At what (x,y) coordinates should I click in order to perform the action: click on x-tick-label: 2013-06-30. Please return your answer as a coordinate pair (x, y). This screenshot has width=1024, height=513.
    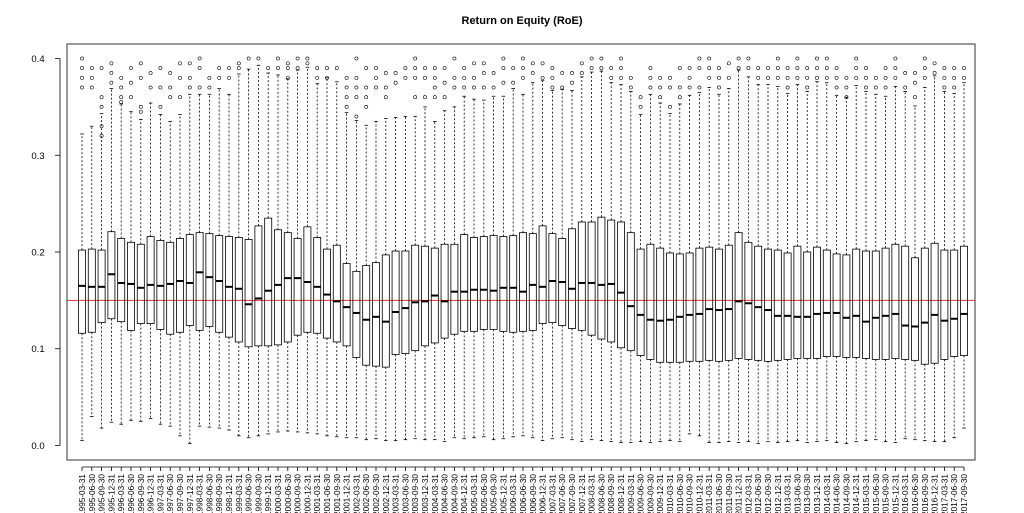
    Looking at the image, I should click on (797, 493).